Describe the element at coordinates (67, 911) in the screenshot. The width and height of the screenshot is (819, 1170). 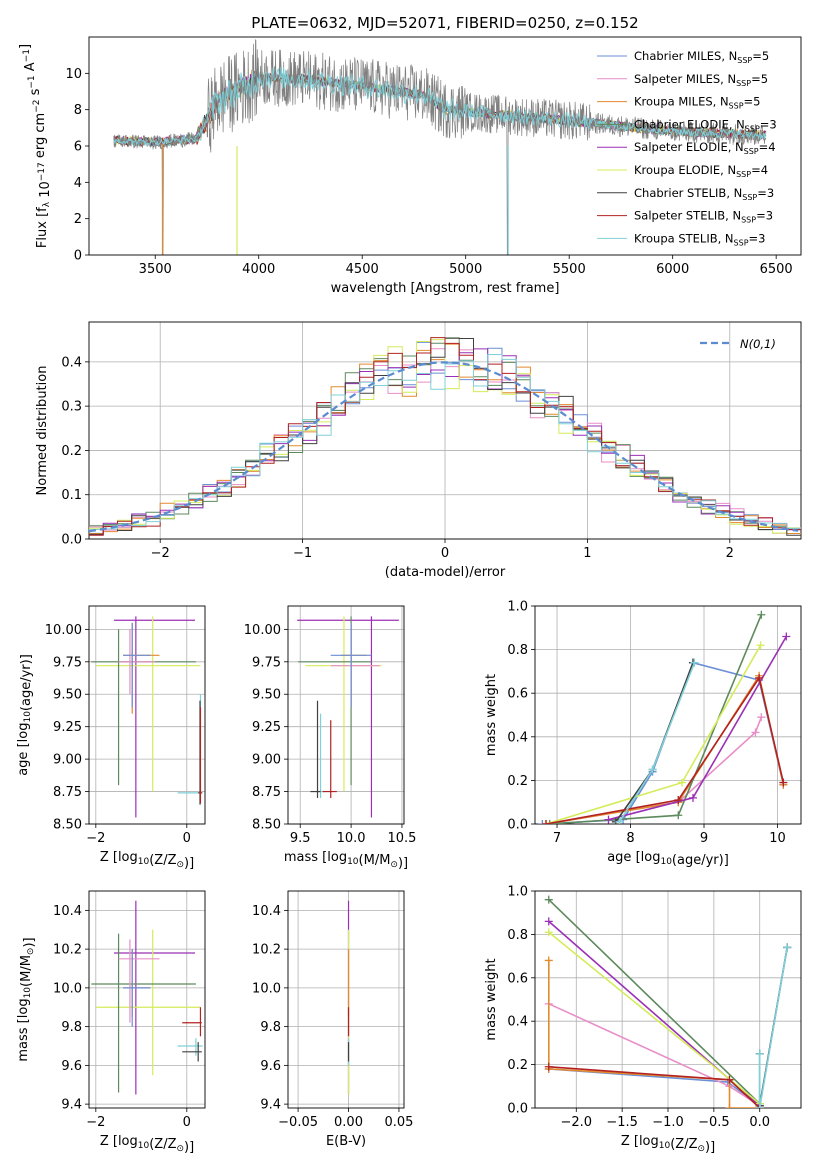
I see `y-tick-label: 10.4` at that location.